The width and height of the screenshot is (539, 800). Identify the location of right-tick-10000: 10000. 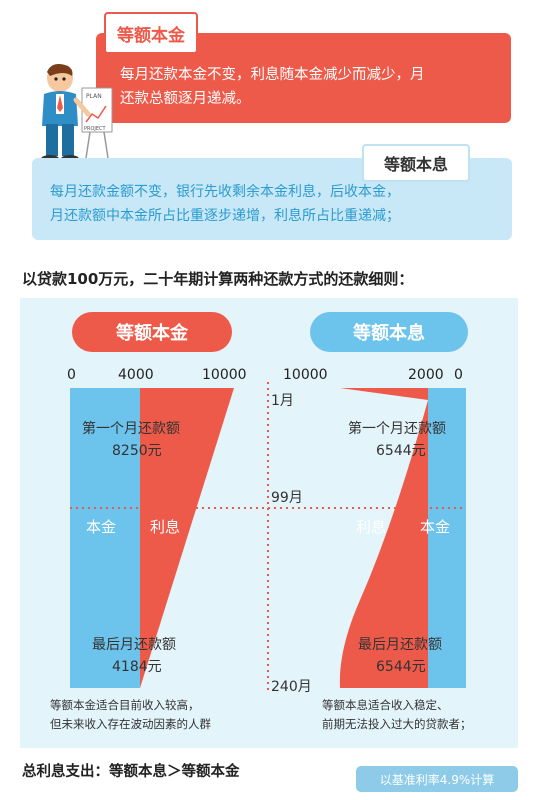
(305, 375).